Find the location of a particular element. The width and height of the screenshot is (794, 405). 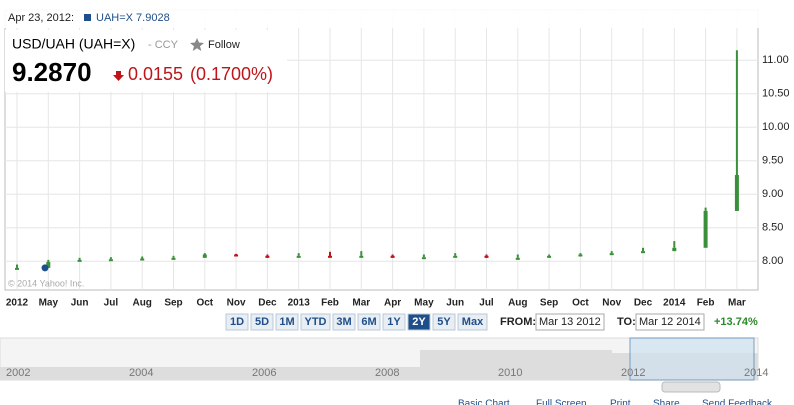

range-label: 1D is located at coordinates (237, 322).